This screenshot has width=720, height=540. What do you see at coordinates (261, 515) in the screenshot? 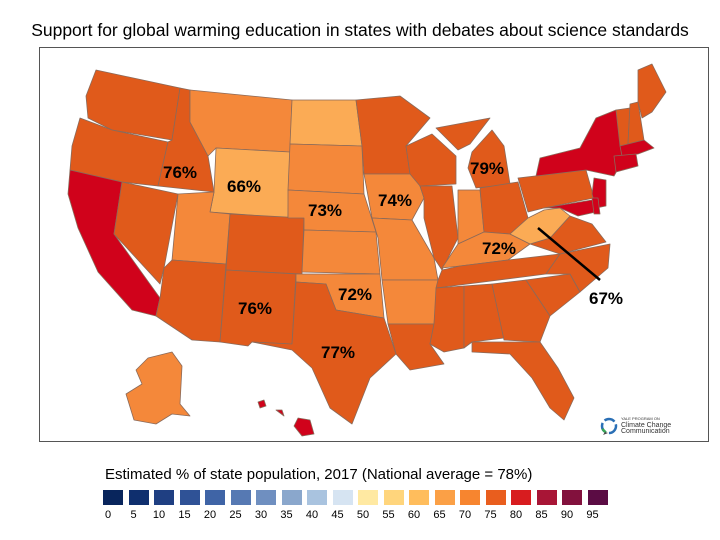
I see `legend-tick: 30` at bounding box center [261, 515].